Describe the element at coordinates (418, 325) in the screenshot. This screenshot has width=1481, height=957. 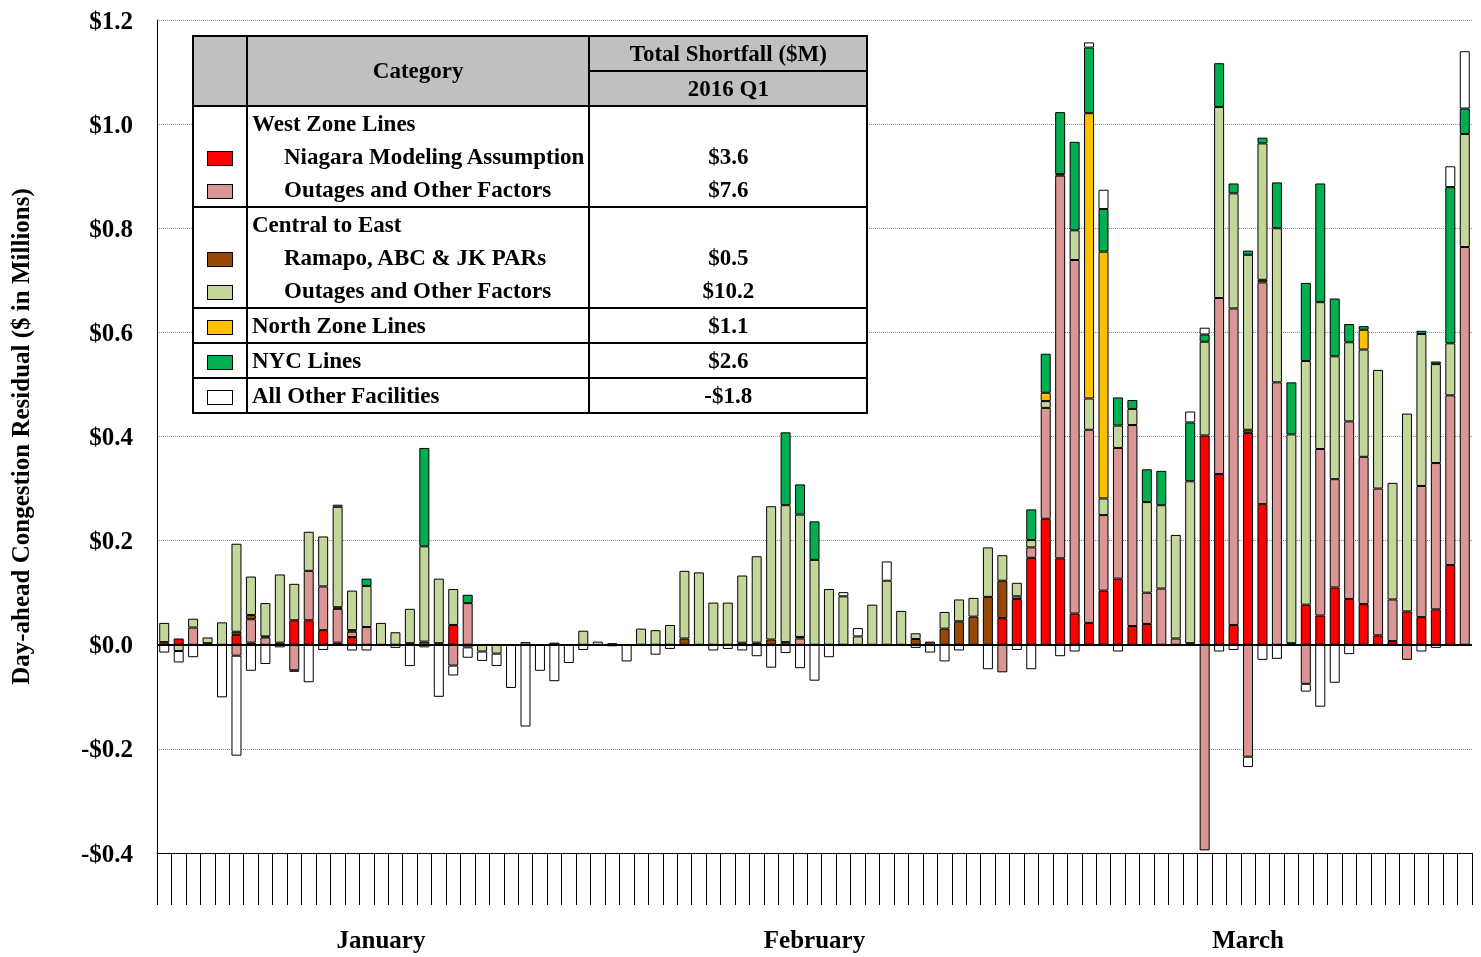
I see `legend-label: North Zone Lines` at that location.